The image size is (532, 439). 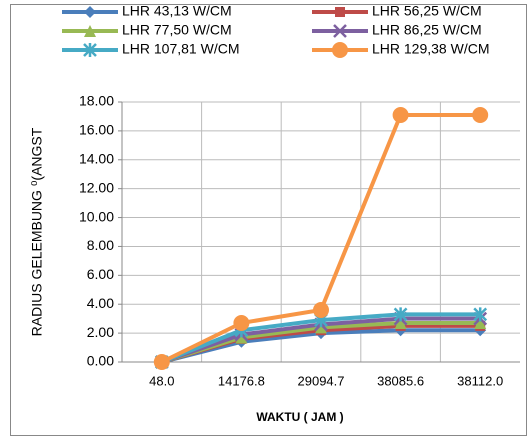 What do you see at coordinates (96, 130) in the screenshot?
I see `y-tick-label: 16.00` at bounding box center [96, 130].